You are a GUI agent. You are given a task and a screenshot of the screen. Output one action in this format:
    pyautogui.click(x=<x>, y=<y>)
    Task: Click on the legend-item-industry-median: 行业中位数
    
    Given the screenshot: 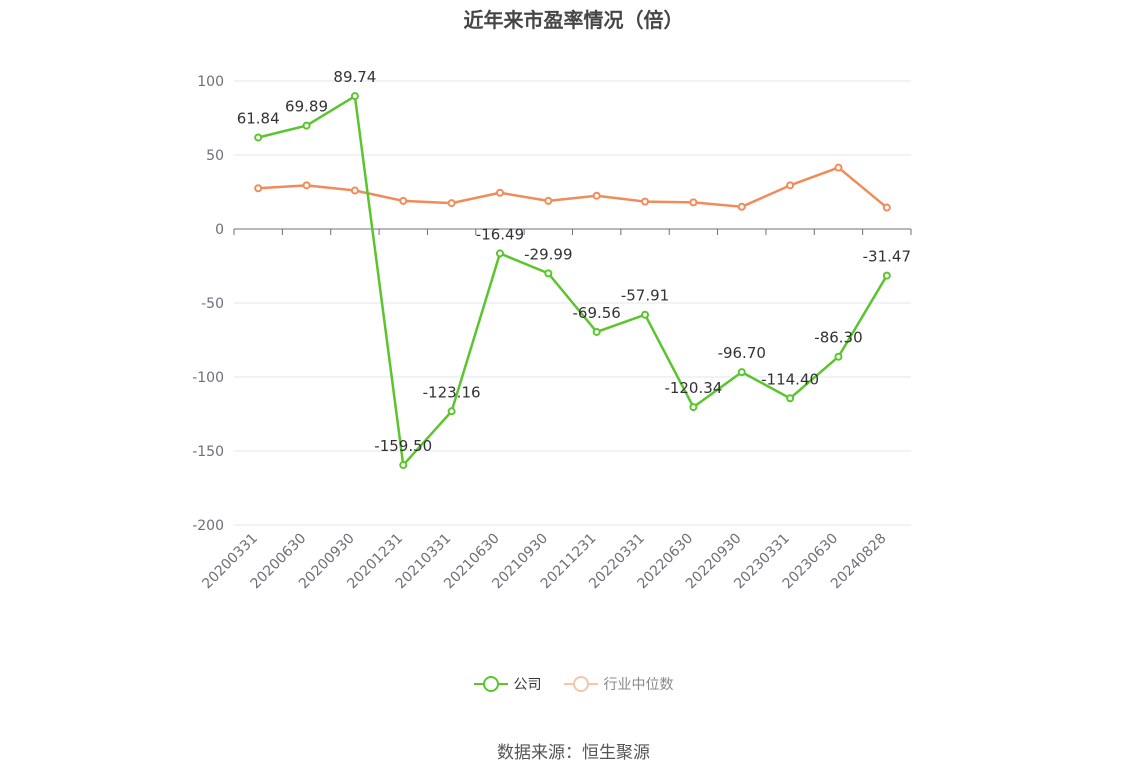 What is the action you would take?
    pyautogui.click(x=618, y=684)
    